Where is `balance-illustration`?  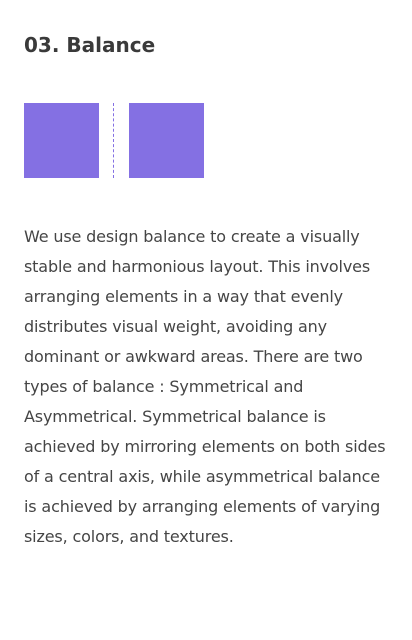
balance-illustration is located at coordinates (114, 140).